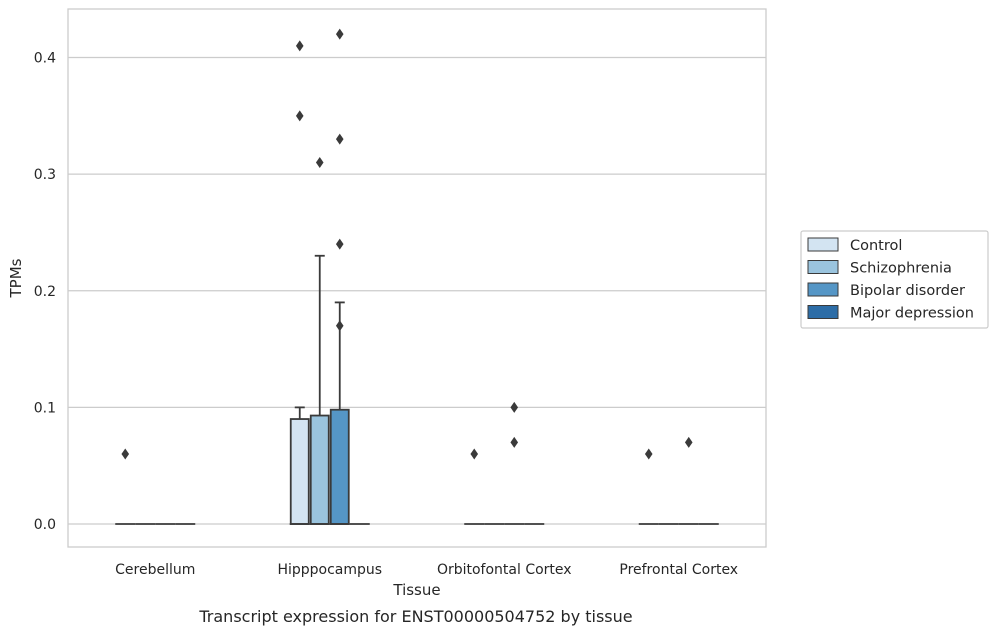 Image resolution: width=997 pixels, height=634 pixels. I want to click on x-tick-label: Prefrontal Cortex, so click(678, 570).